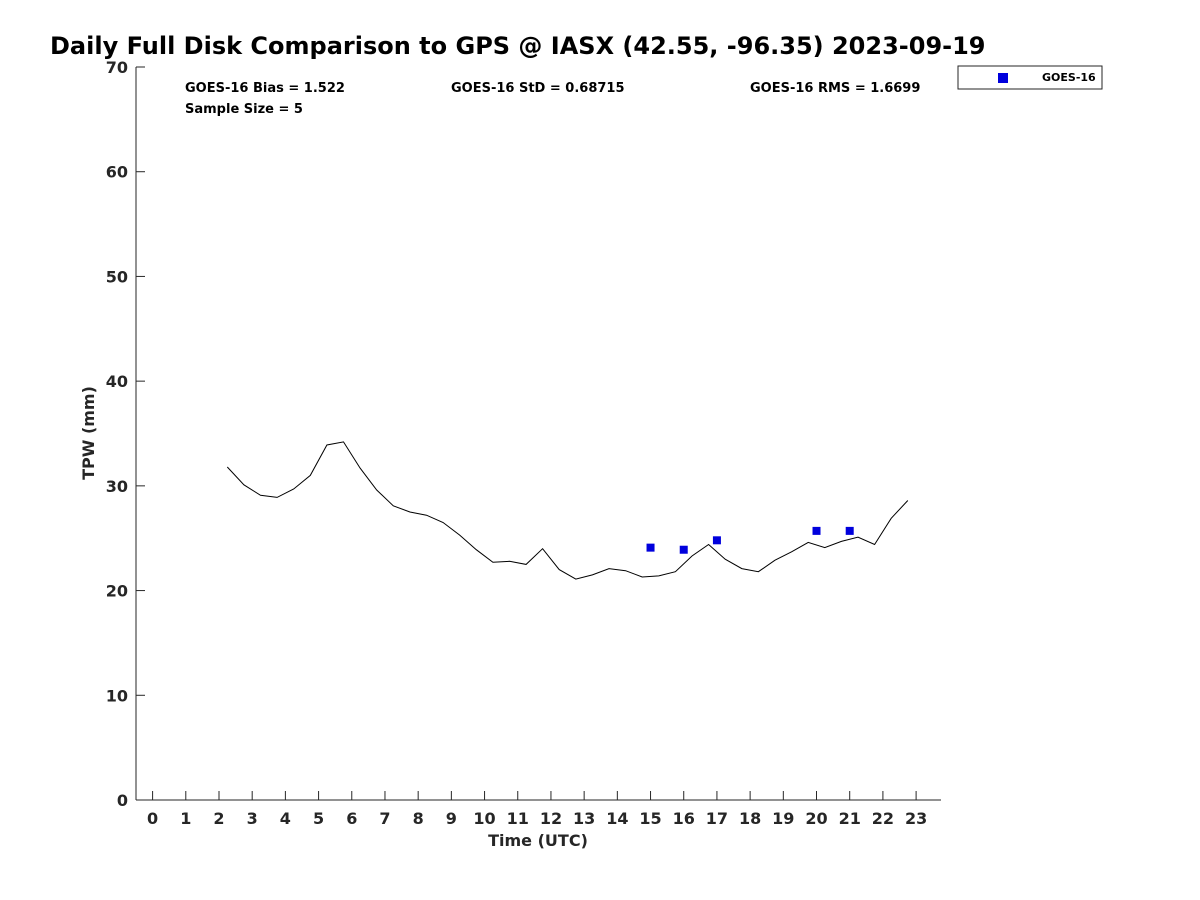 The image size is (1200, 900). What do you see at coordinates (883, 818) in the screenshot?
I see `x-tick-label: 22` at bounding box center [883, 818].